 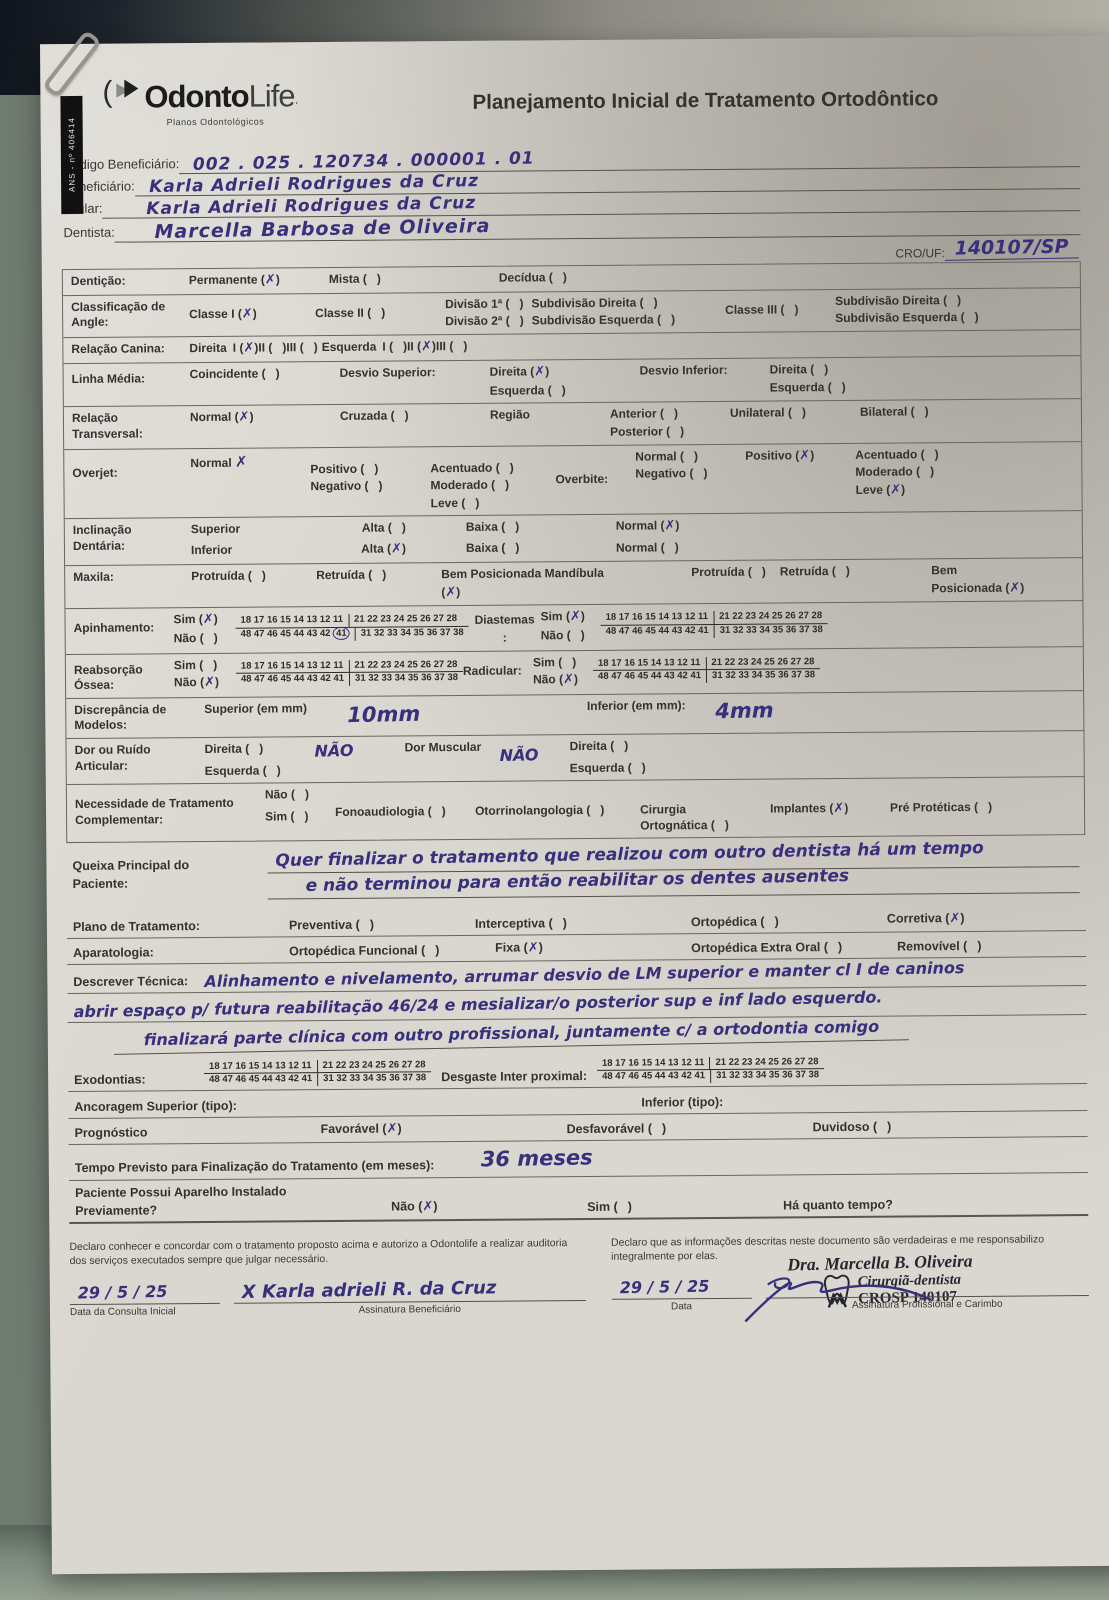 I want to click on linha-media-label: Linha Média:, so click(x=108, y=378).